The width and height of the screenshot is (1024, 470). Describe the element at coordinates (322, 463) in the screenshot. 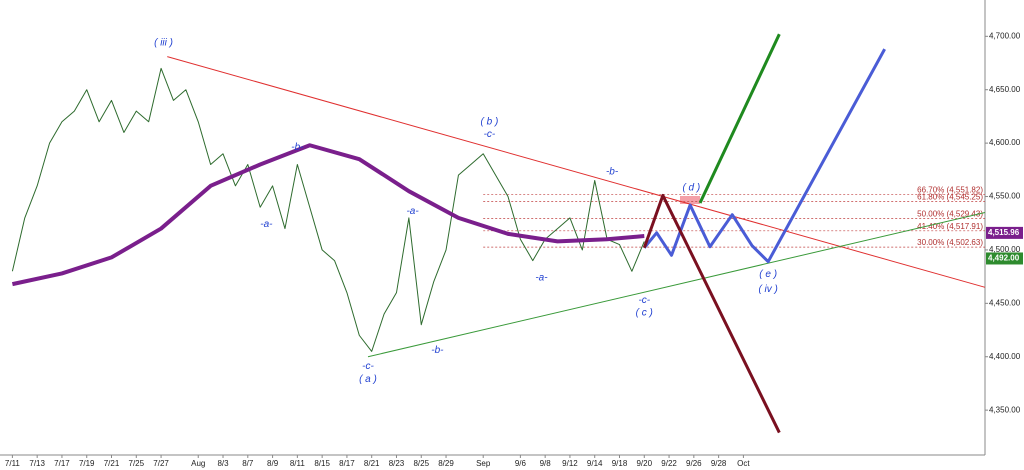

I see `x-tick-label: 8/15` at that location.